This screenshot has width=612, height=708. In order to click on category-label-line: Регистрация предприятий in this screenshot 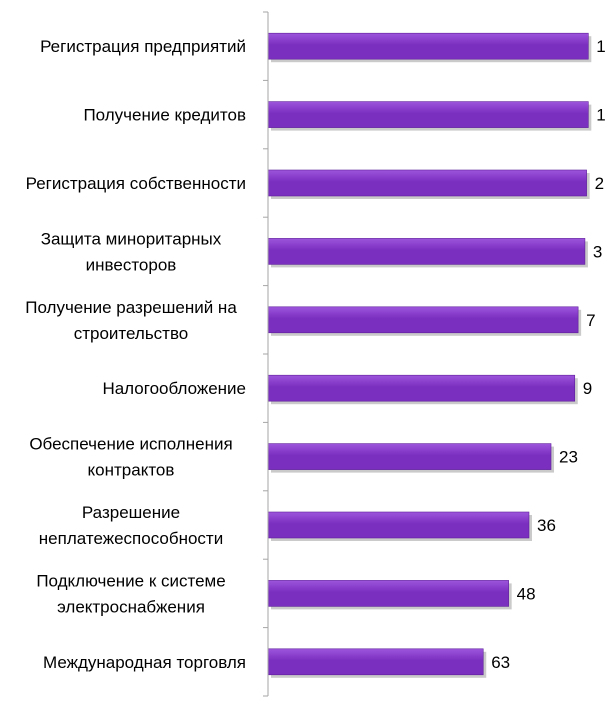, I will do `click(143, 46)`.